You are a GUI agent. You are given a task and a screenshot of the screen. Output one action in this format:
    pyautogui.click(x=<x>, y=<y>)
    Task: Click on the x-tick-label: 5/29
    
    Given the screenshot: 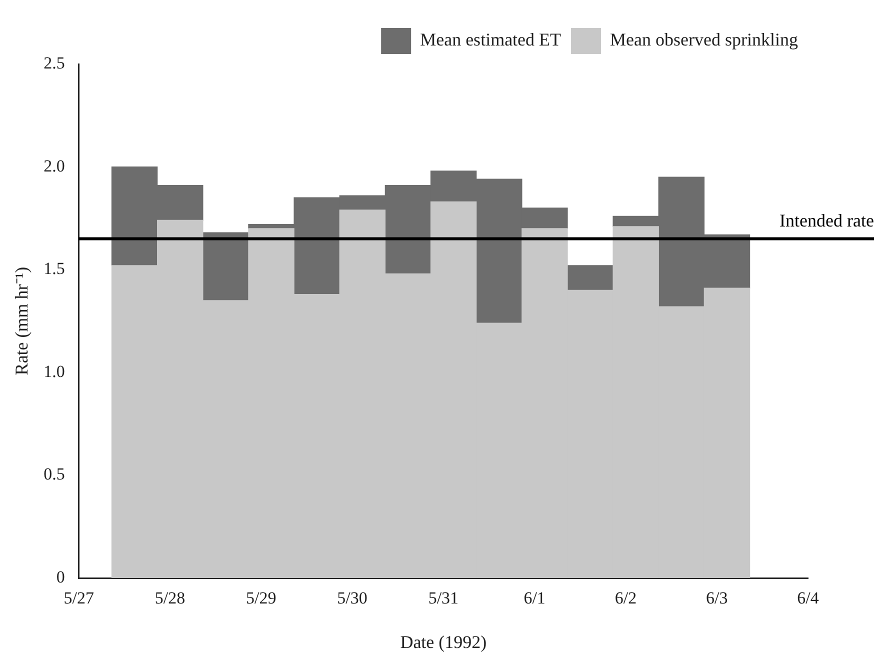 What is the action you would take?
    pyautogui.click(x=261, y=598)
    